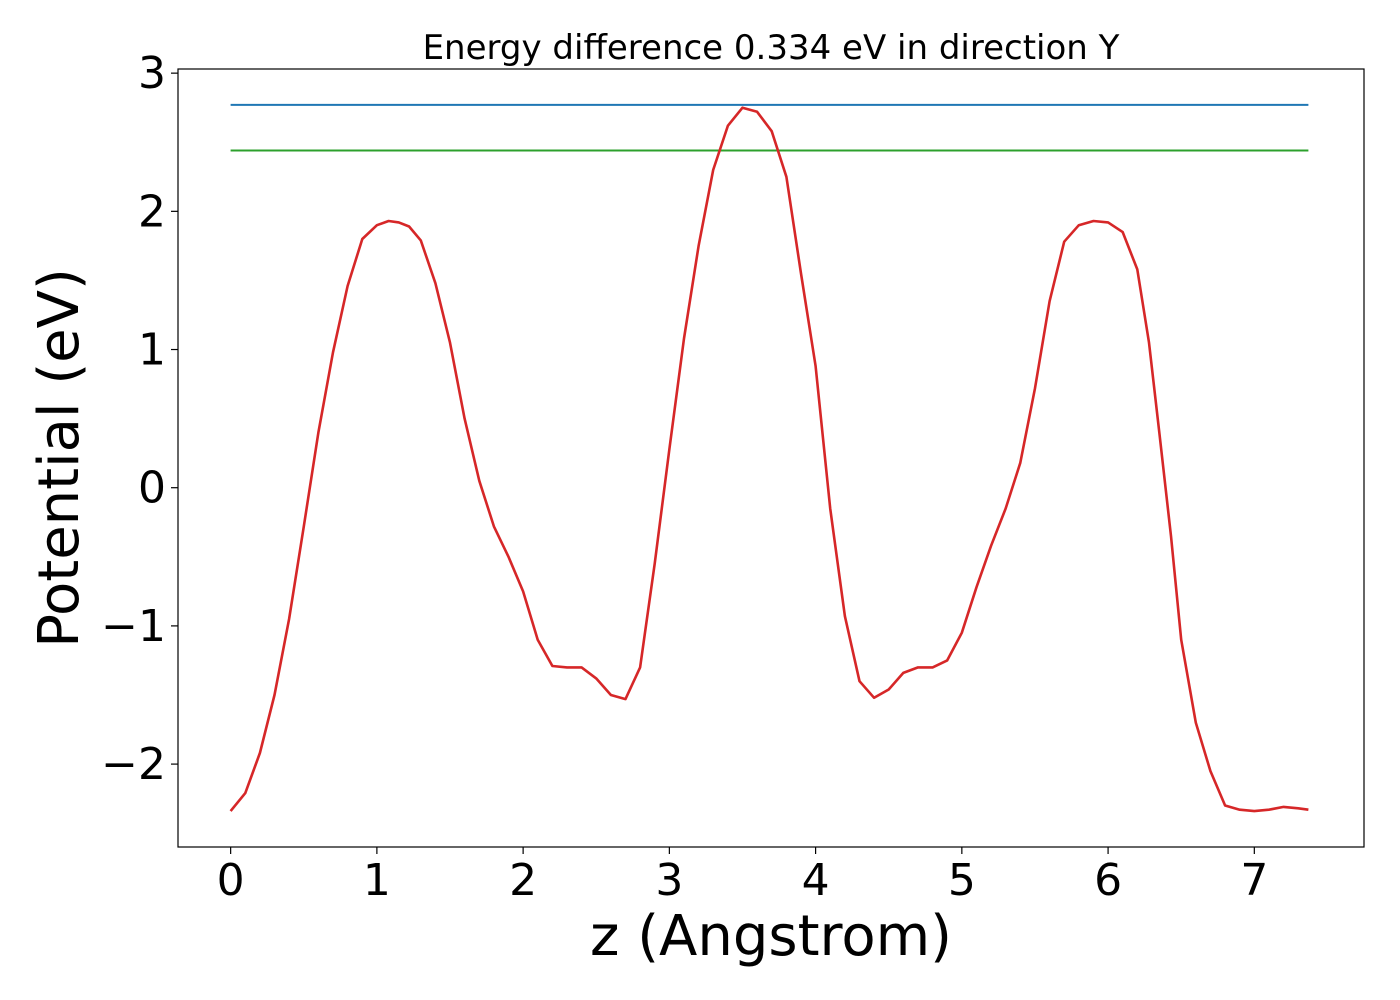 This screenshot has width=1400, height=1000. I want to click on x-tick-label: 4, so click(816, 880).